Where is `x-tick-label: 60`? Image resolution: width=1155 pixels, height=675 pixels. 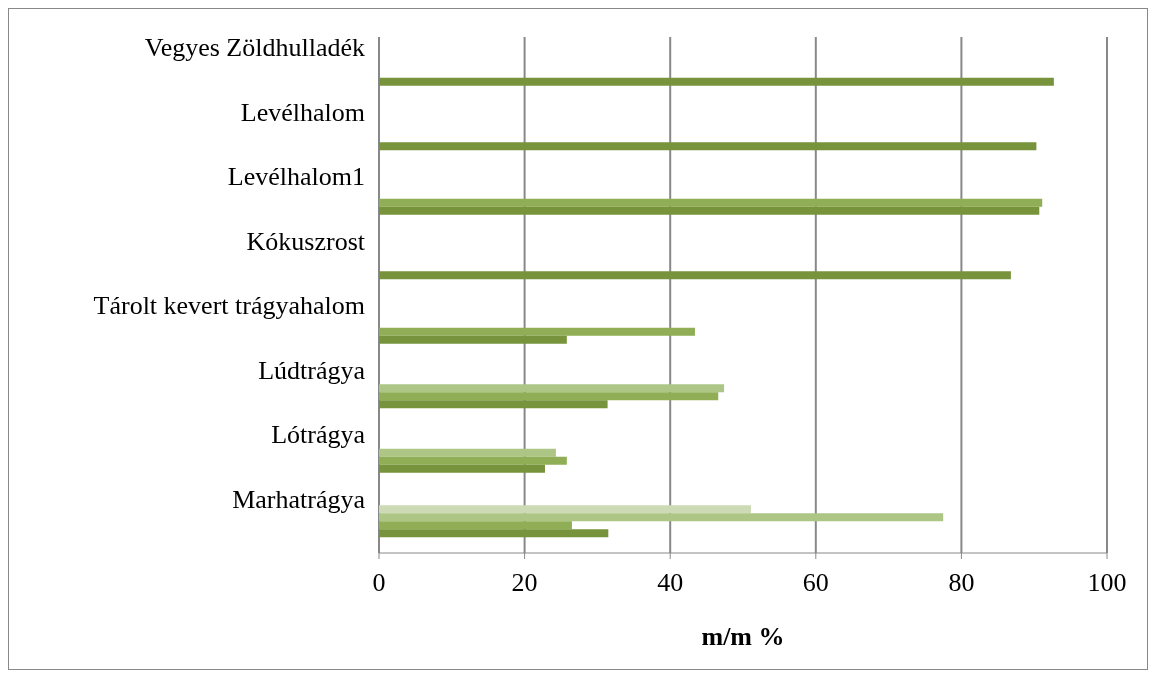
x-tick-label: 60 is located at coordinates (815, 583).